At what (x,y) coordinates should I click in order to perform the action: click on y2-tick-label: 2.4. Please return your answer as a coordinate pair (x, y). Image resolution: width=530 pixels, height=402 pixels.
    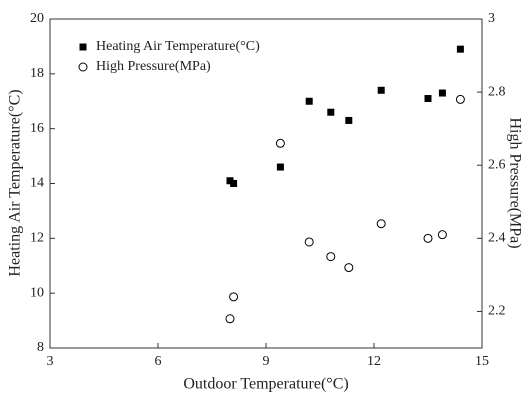
    Looking at the image, I should click on (497, 238).